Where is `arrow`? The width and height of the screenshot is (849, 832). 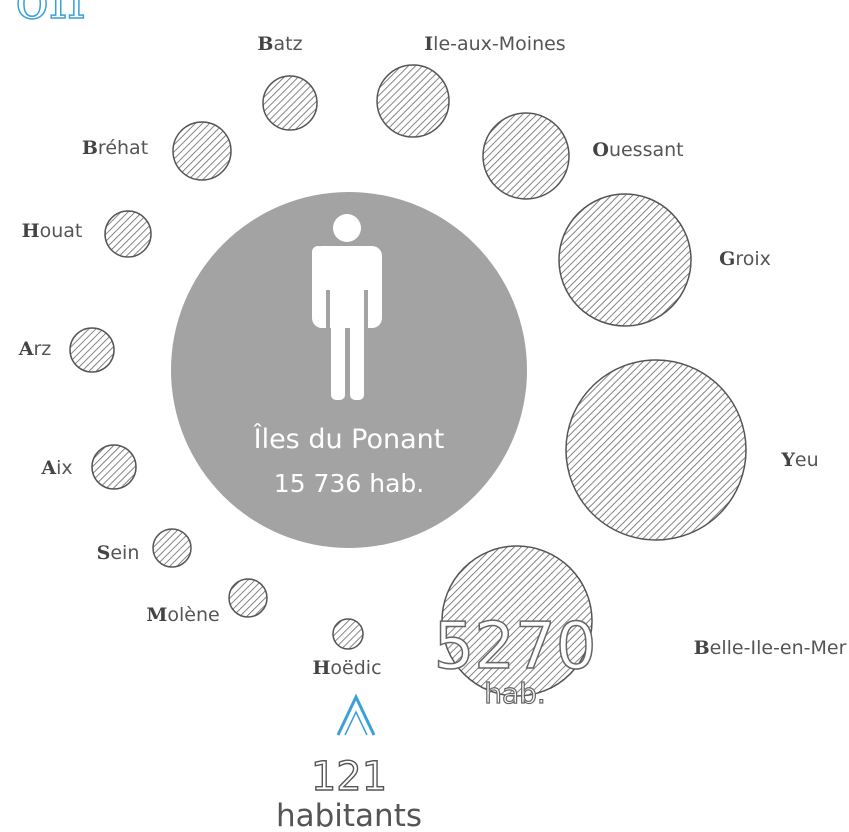 arrow is located at coordinates (356, 714).